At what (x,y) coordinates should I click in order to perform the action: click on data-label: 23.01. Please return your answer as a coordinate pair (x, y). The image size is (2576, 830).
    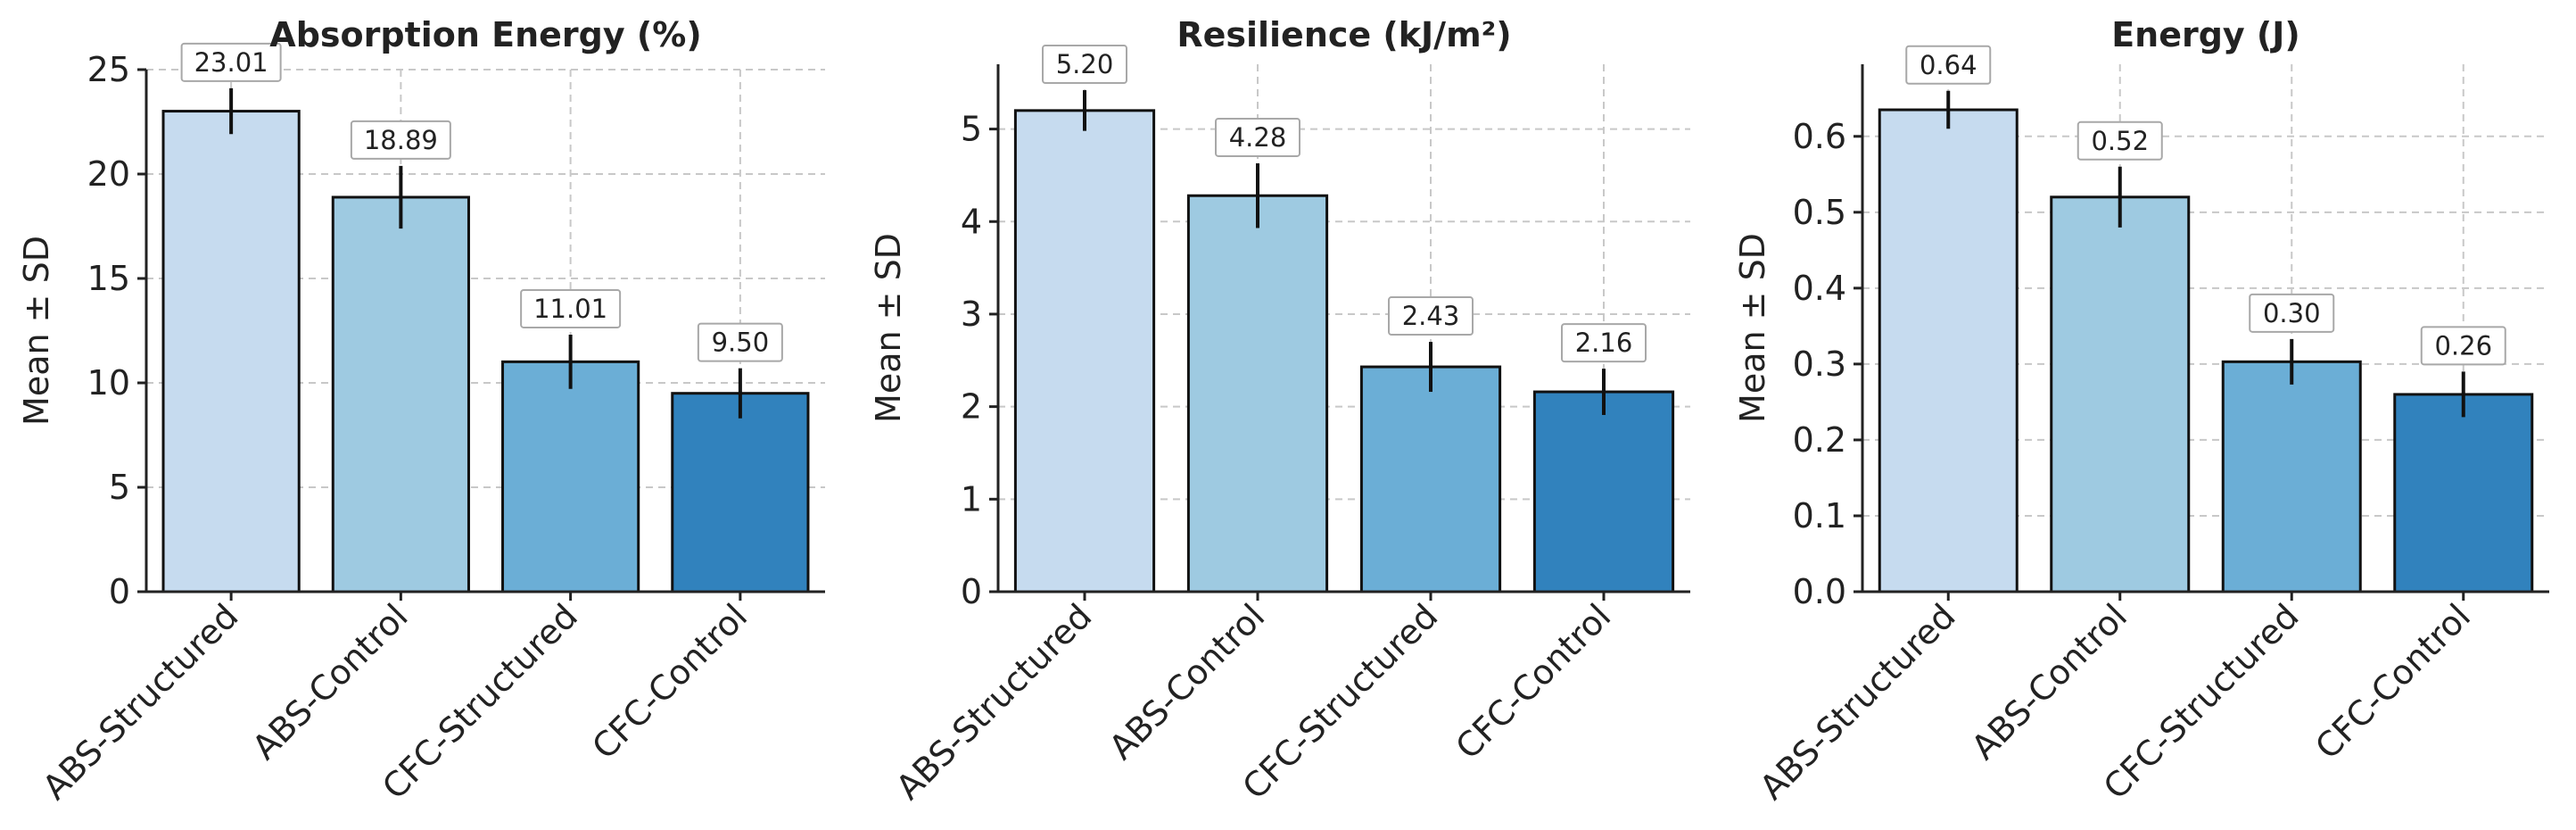
    Looking at the image, I should click on (231, 62).